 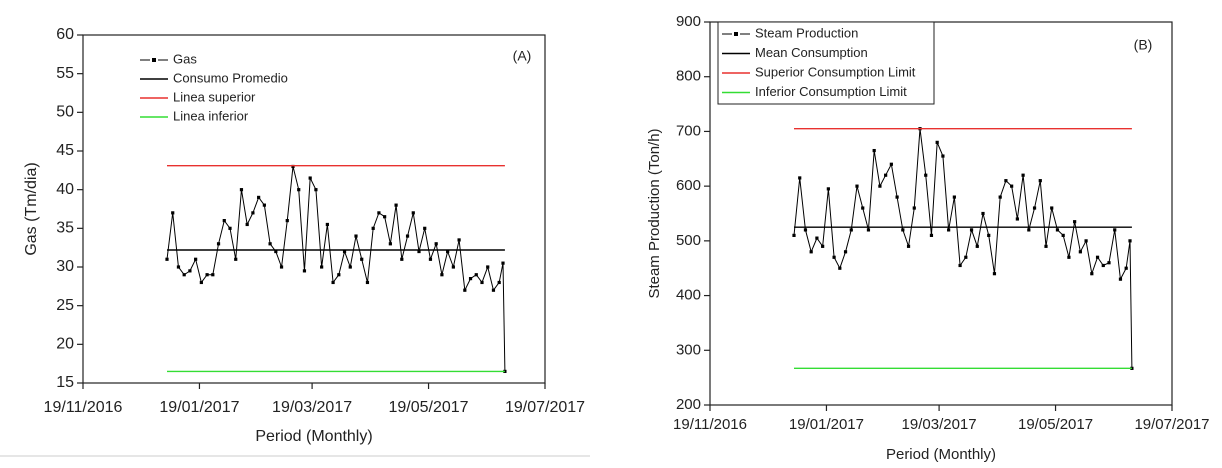 I want to click on y-tick-label: 300, so click(x=688, y=349).